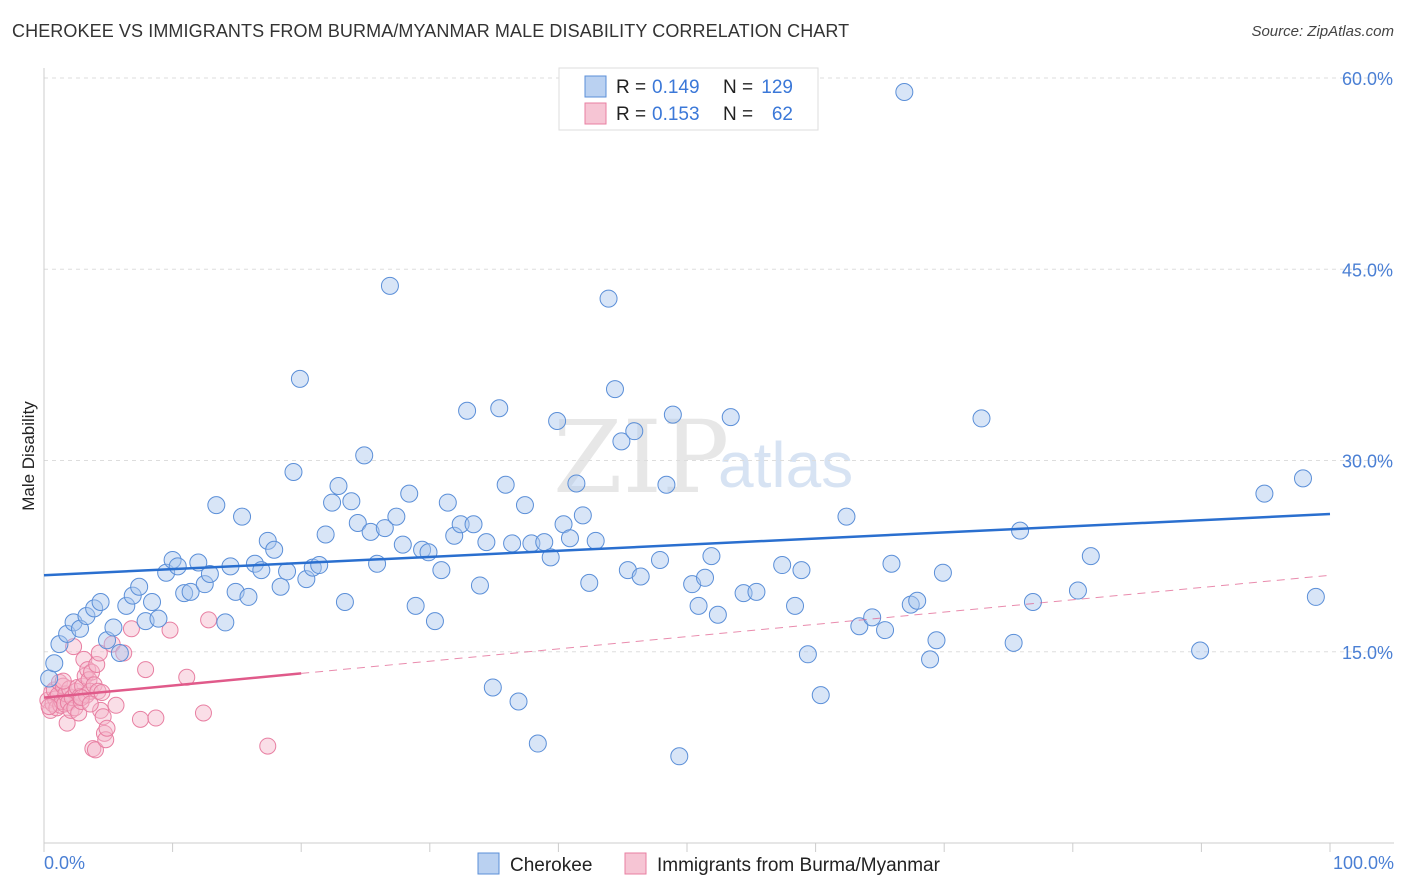 The width and height of the screenshot is (1406, 892). Describe the element at coordinates (1367, 270) in the screenshot. I see `y-tick-label-45: 45.0%` at that location.